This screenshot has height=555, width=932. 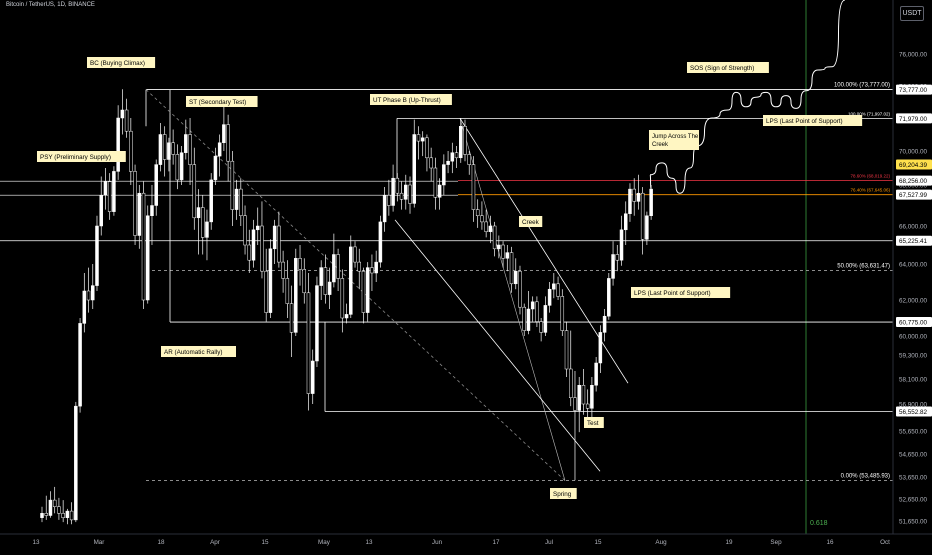 I want to click on annotation-spring-text: Spring, so click(x=562, y=494).